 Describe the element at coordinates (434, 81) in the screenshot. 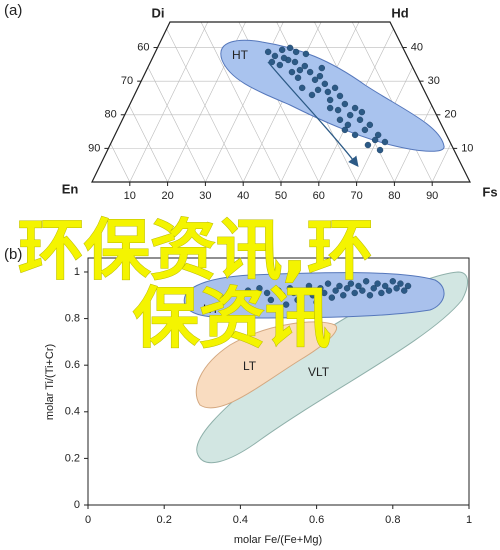

I see `right-tick-label: 30` at that location.